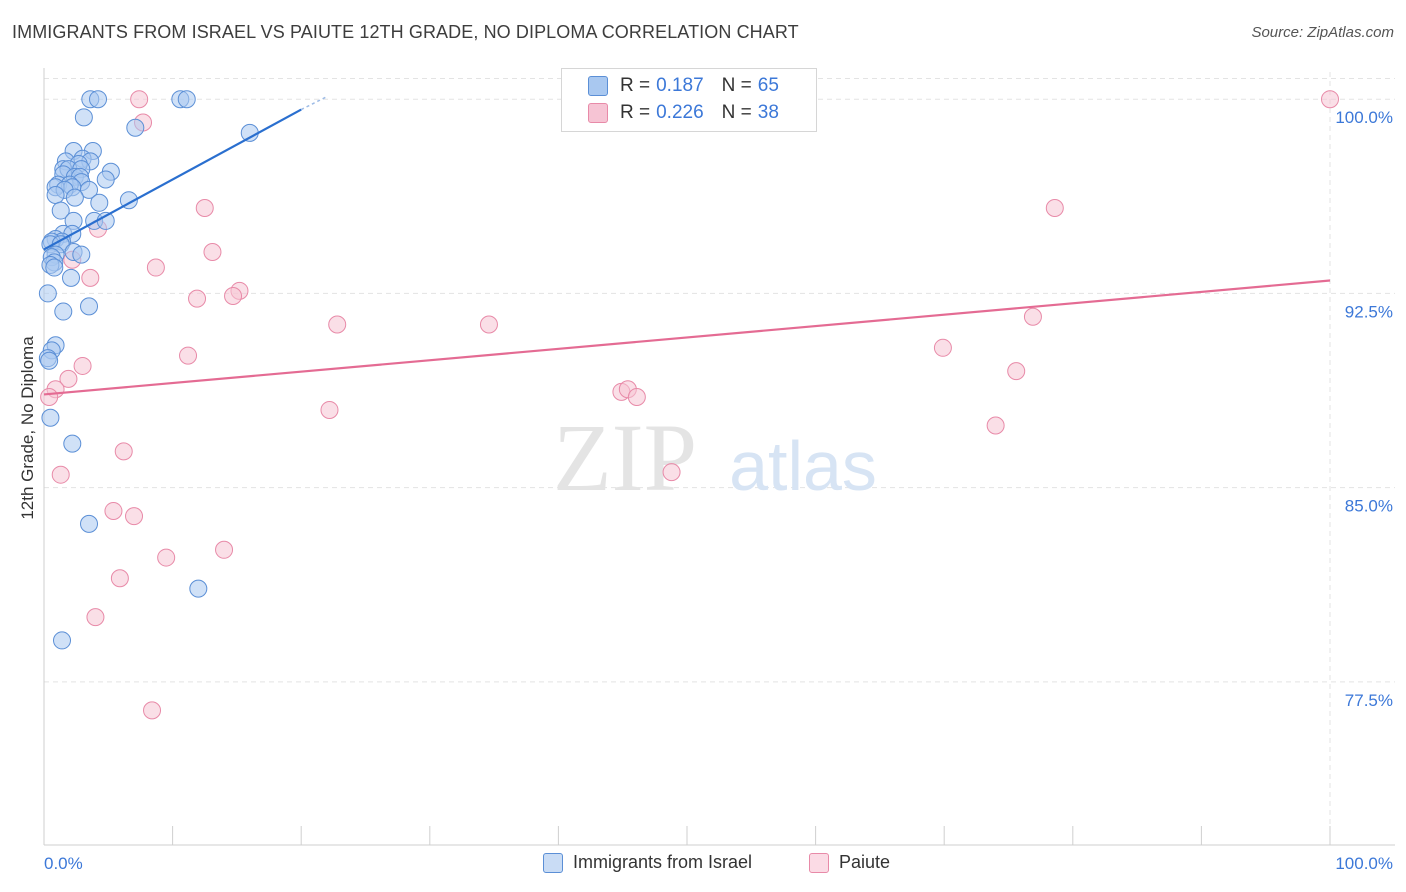 The height and width of the screenshot is (892, 1406). I want to click on x-tick-labels: 0.0% 100.0%, so click(718, 863).